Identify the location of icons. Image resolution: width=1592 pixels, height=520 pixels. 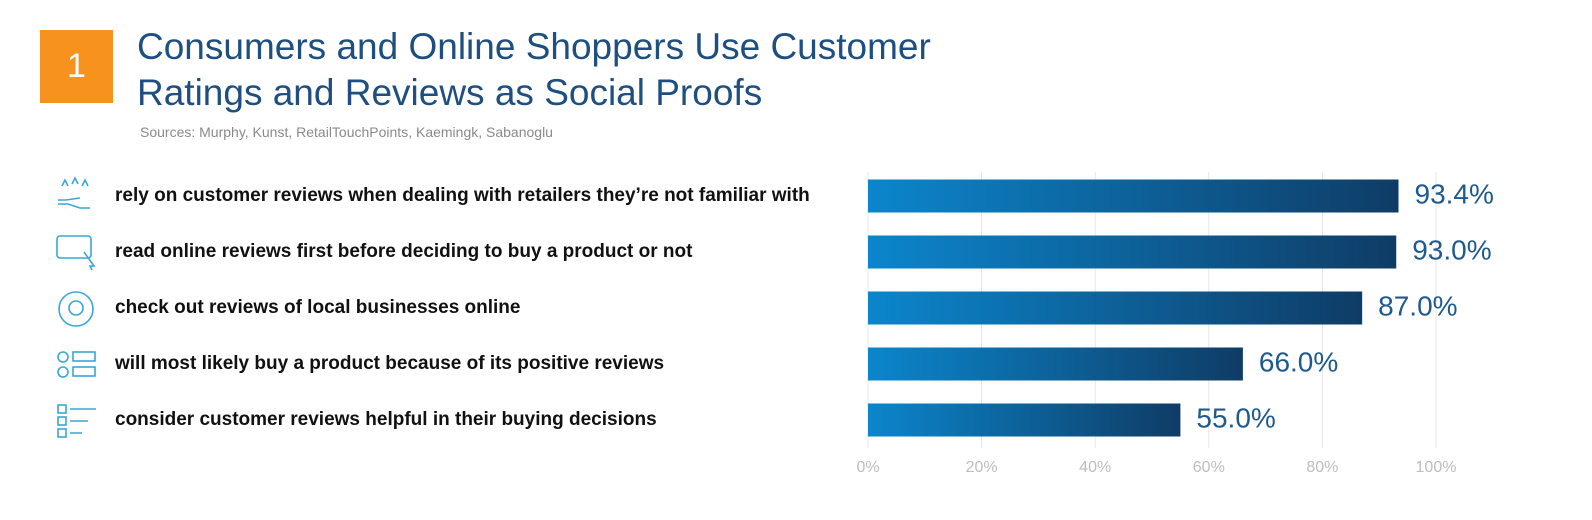
(76, 307).